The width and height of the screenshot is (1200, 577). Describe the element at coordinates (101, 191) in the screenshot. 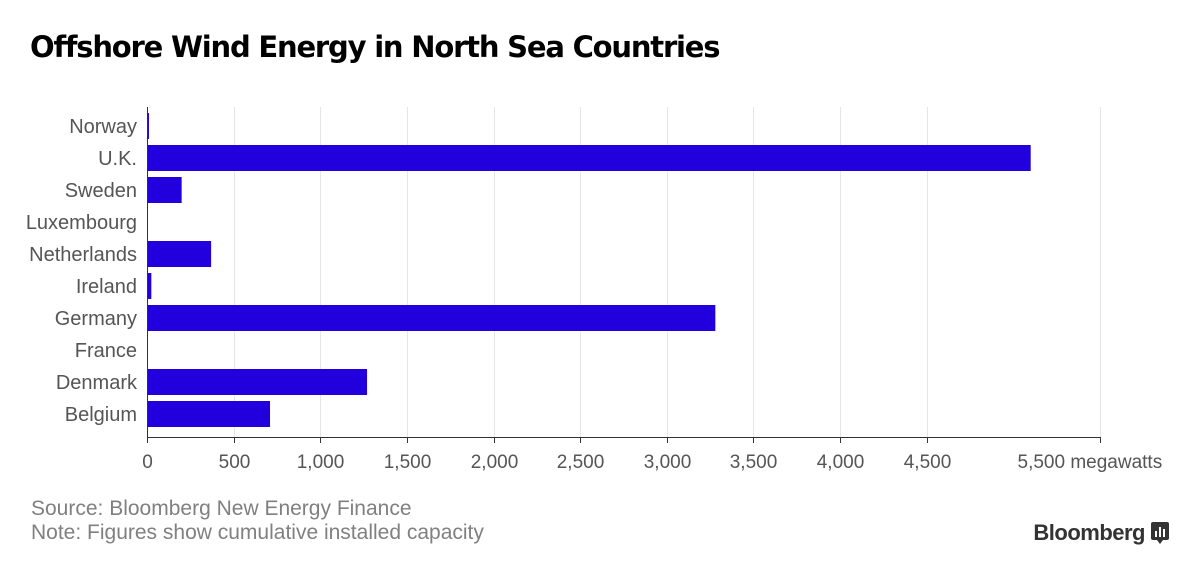

I see `category-label: Sweden` at that location.